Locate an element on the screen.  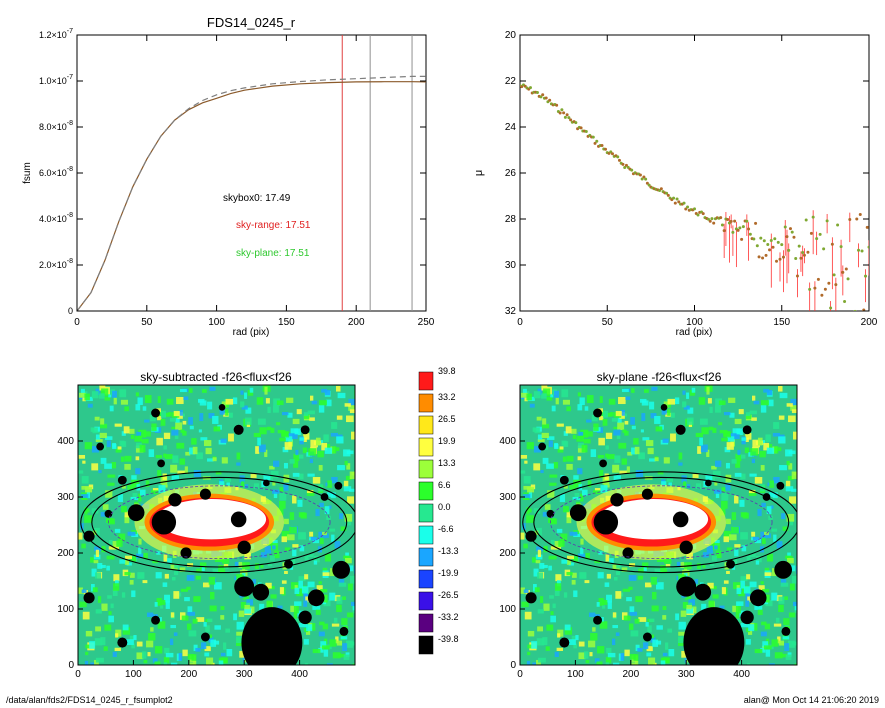
y-tick-label: 1.2×10⁻⁷ is located at coordinates (56, 34).